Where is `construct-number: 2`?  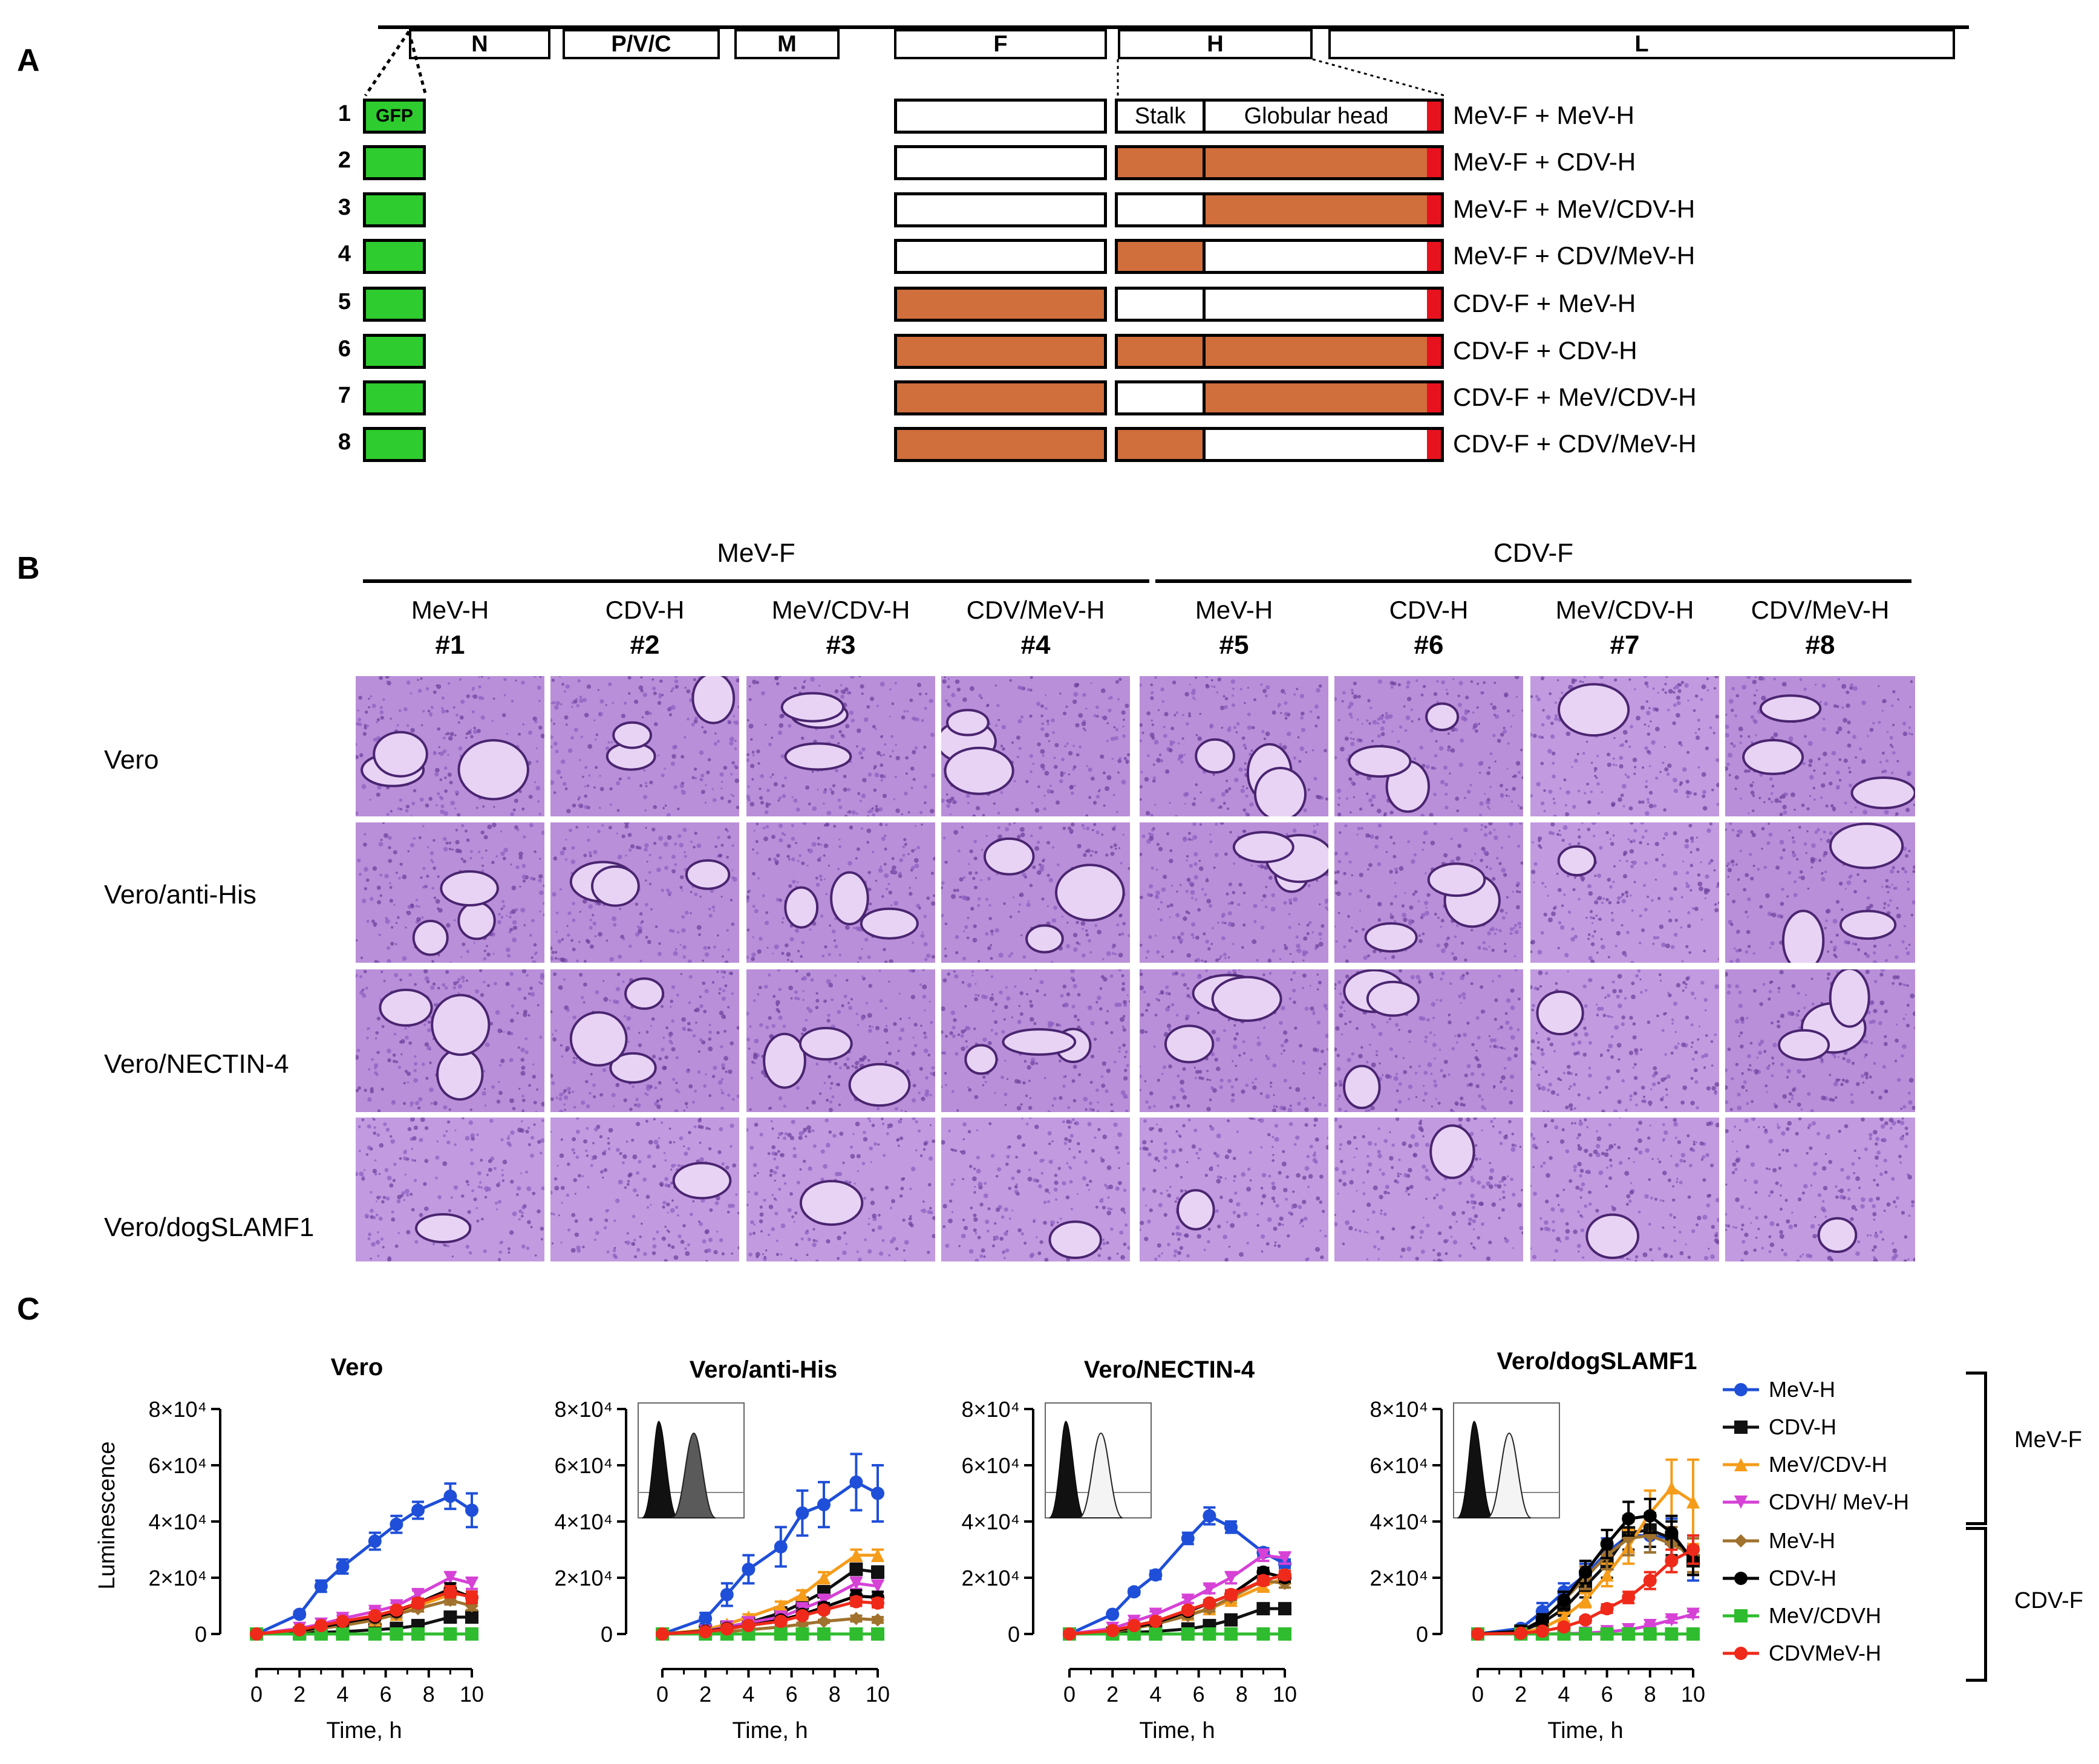 construct-number: 2 is located at coordinates (344, 160).